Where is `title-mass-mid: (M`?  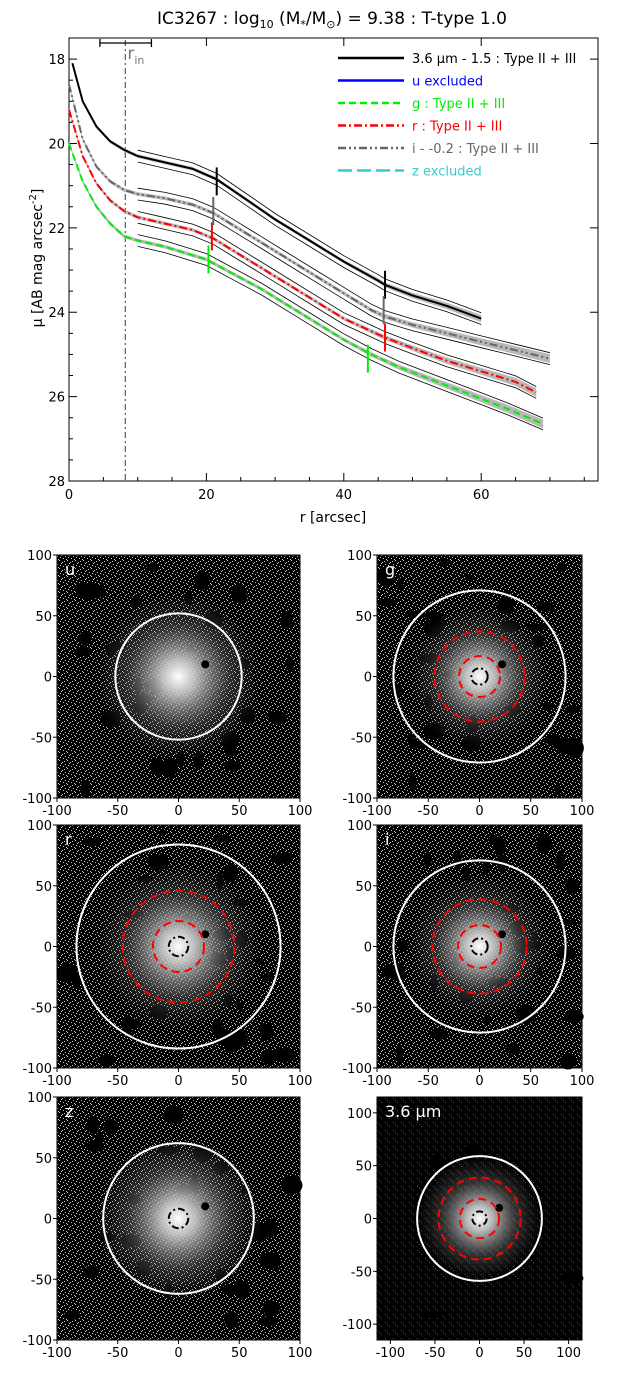 title-mass-mid: (M is located at coordinates (287, 19).